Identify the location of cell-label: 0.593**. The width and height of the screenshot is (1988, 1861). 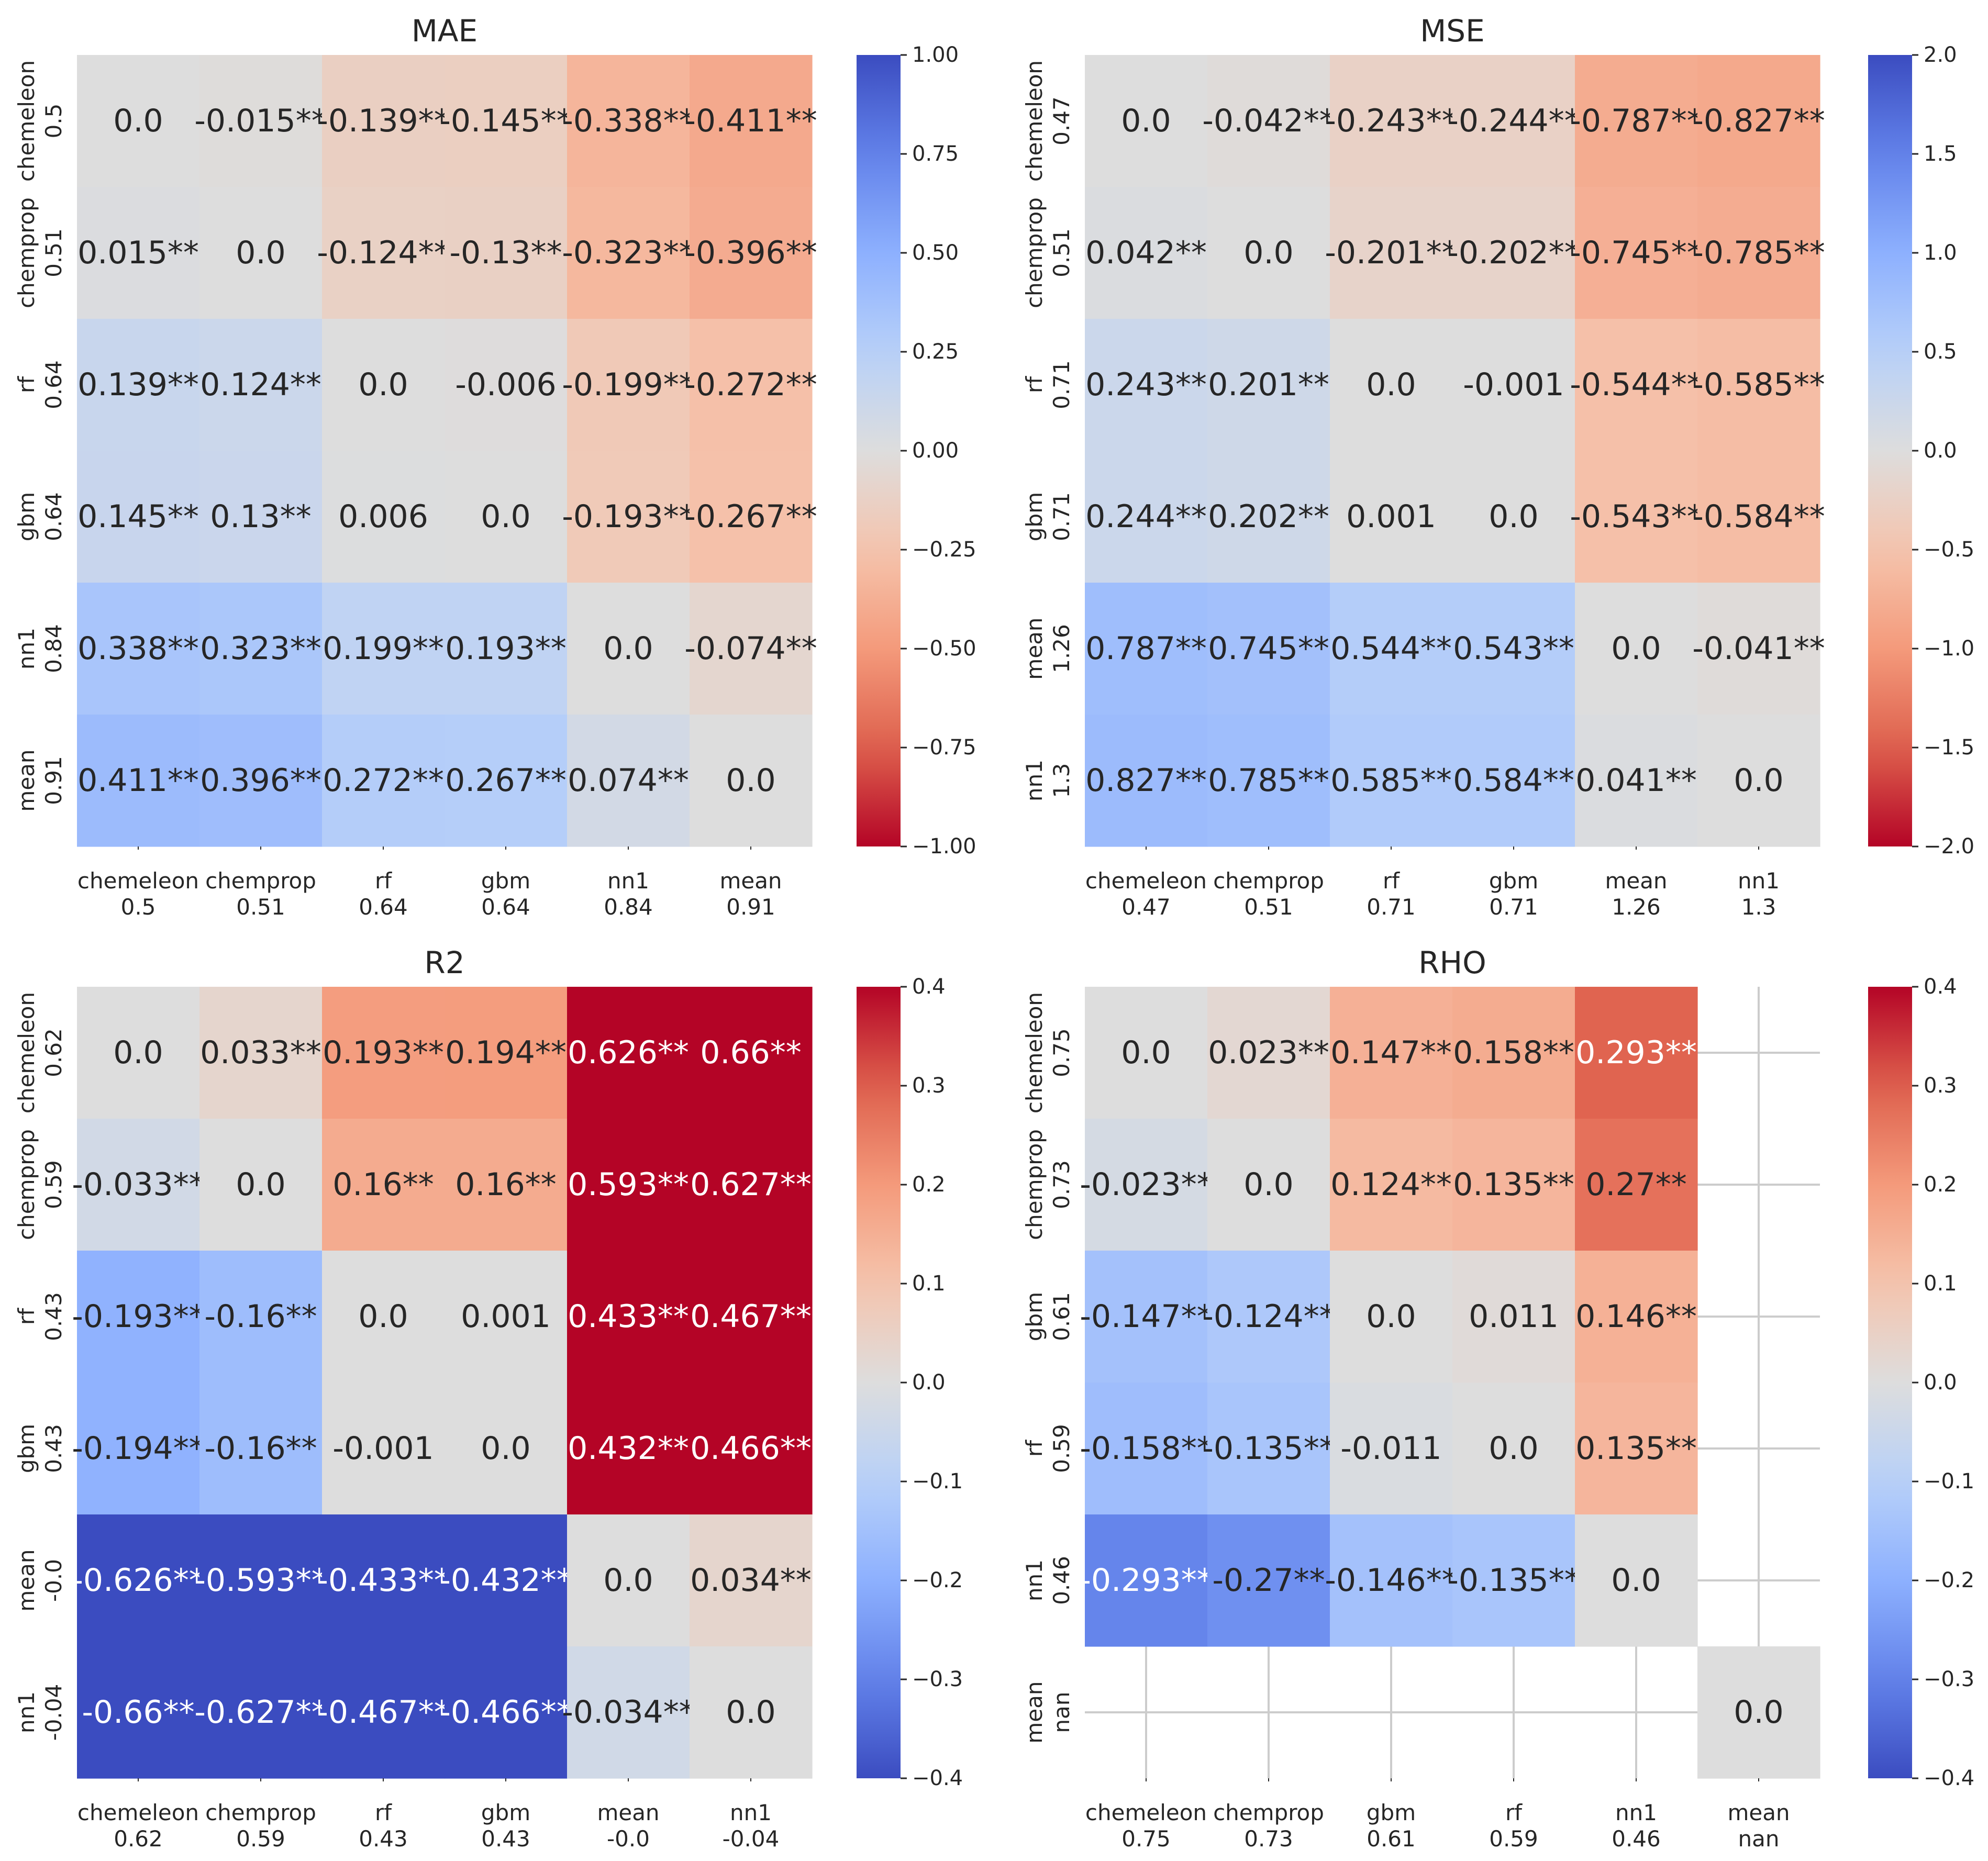
(628, 1185).